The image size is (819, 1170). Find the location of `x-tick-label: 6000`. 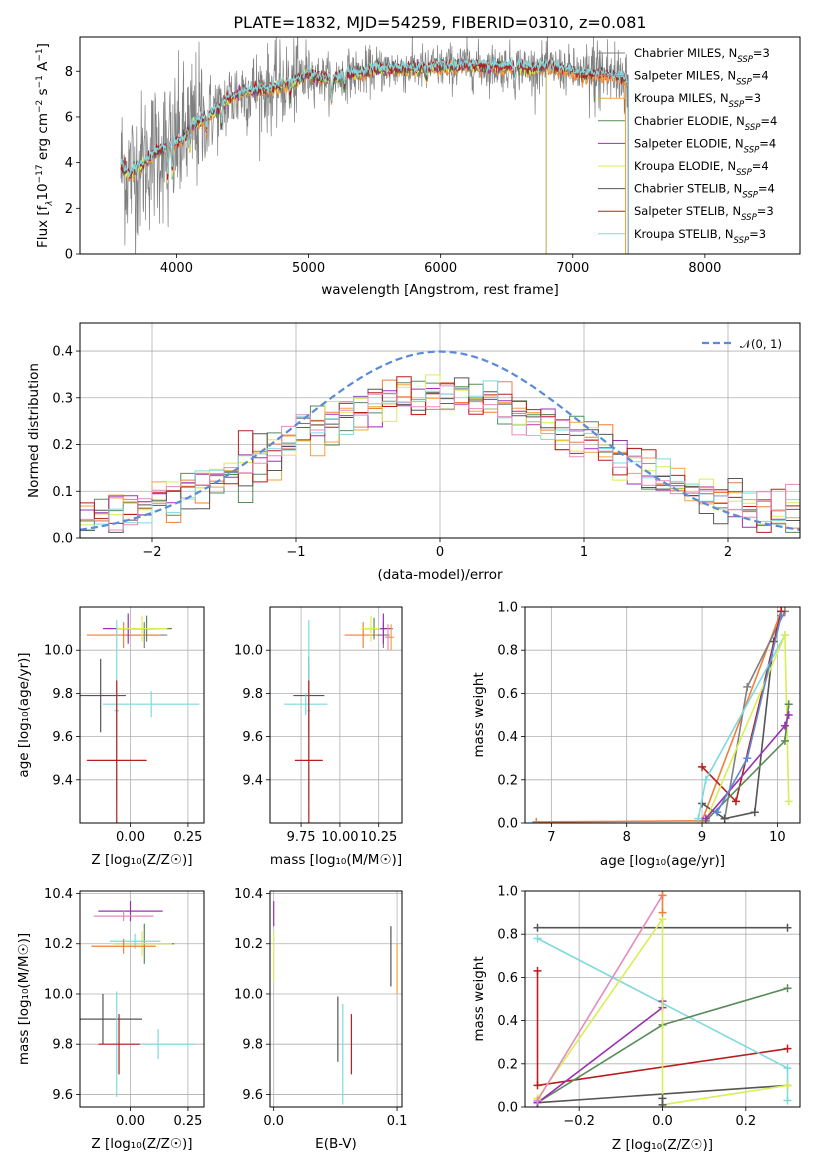

x-tick-label: 6000 is located at coordinates (440, 268).